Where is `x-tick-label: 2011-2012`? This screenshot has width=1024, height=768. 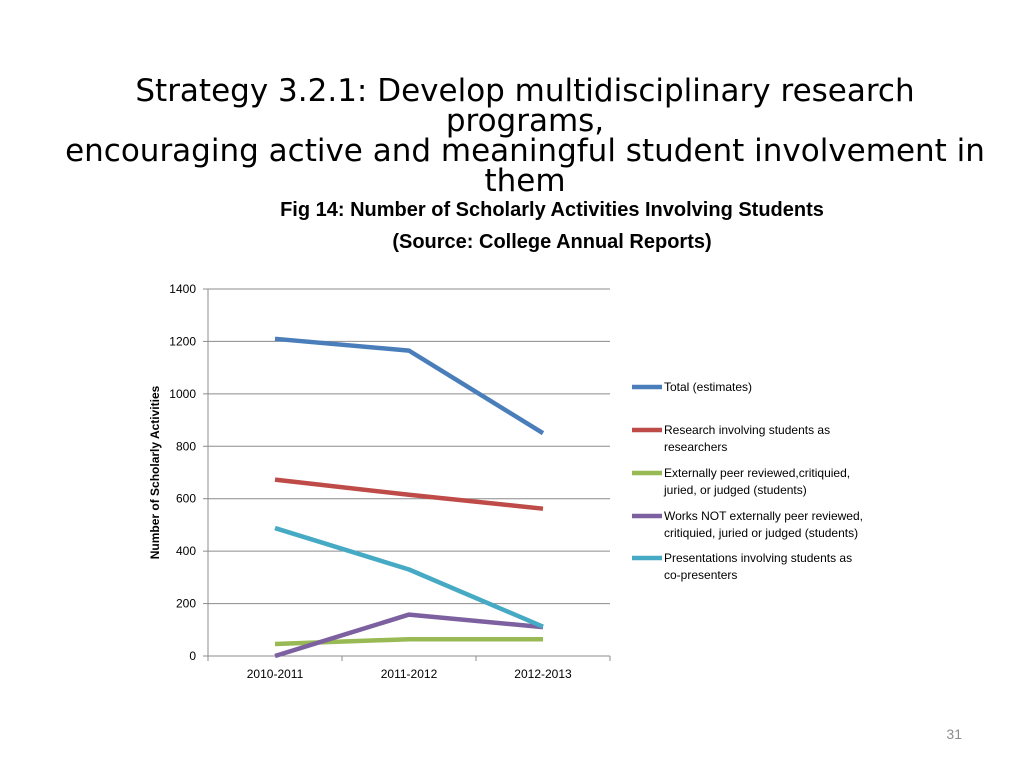 x-tick-label: 2011-2012 is located at coordinates (409, 674).